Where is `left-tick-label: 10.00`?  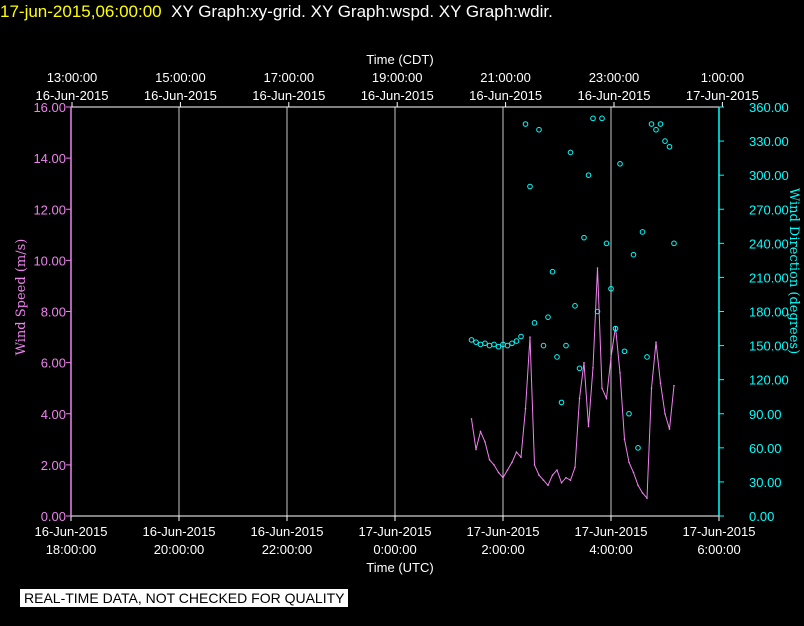 left-tick-label: 10.00 is located at coordinates (49, 260).